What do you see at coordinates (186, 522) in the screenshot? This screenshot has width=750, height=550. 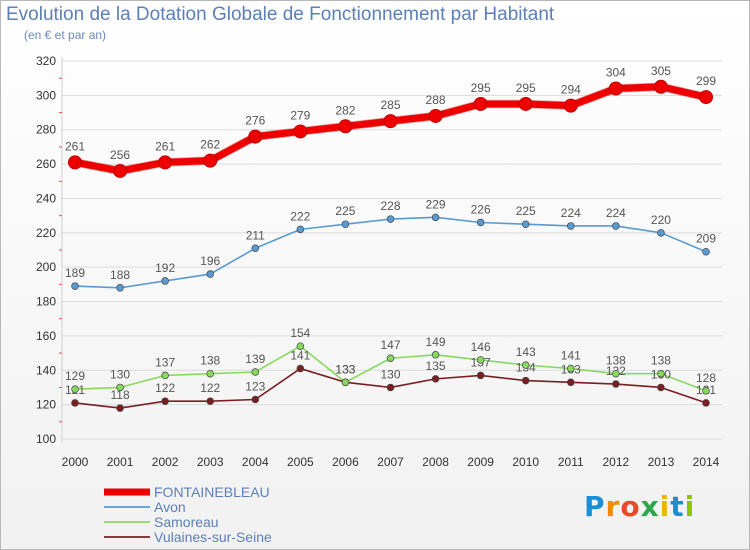 I see `legend-label-samoreau: Samoreau` at bounding box center [186, 522].